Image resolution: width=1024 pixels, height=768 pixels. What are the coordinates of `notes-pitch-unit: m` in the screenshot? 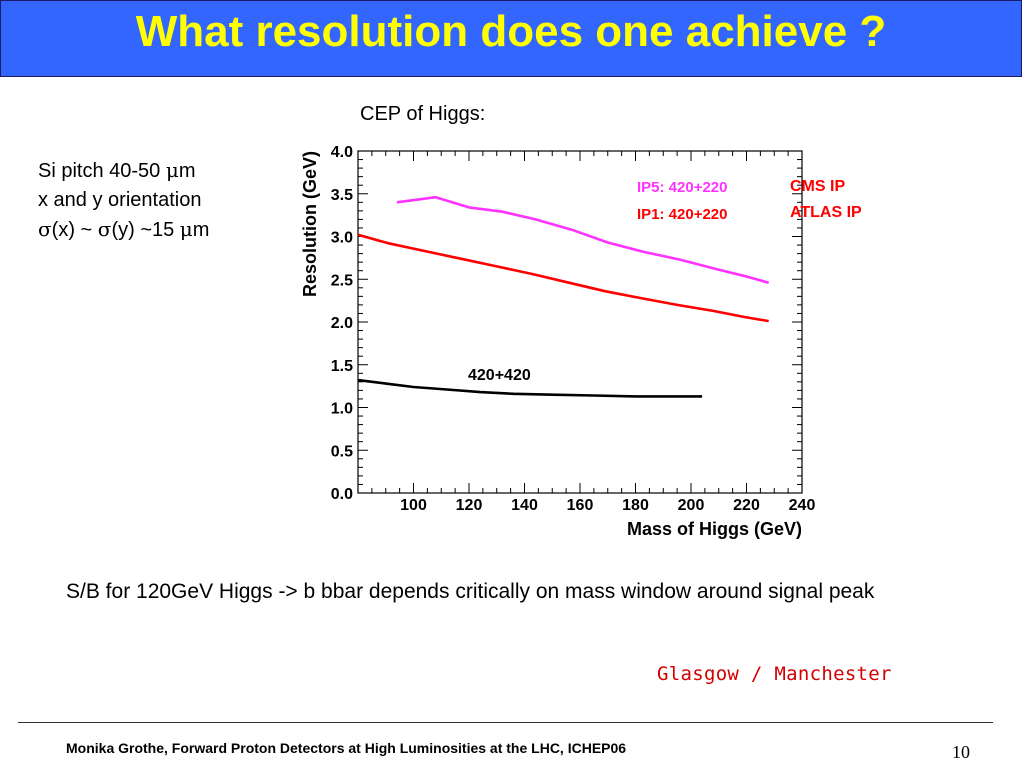 It's located at (187, 171).